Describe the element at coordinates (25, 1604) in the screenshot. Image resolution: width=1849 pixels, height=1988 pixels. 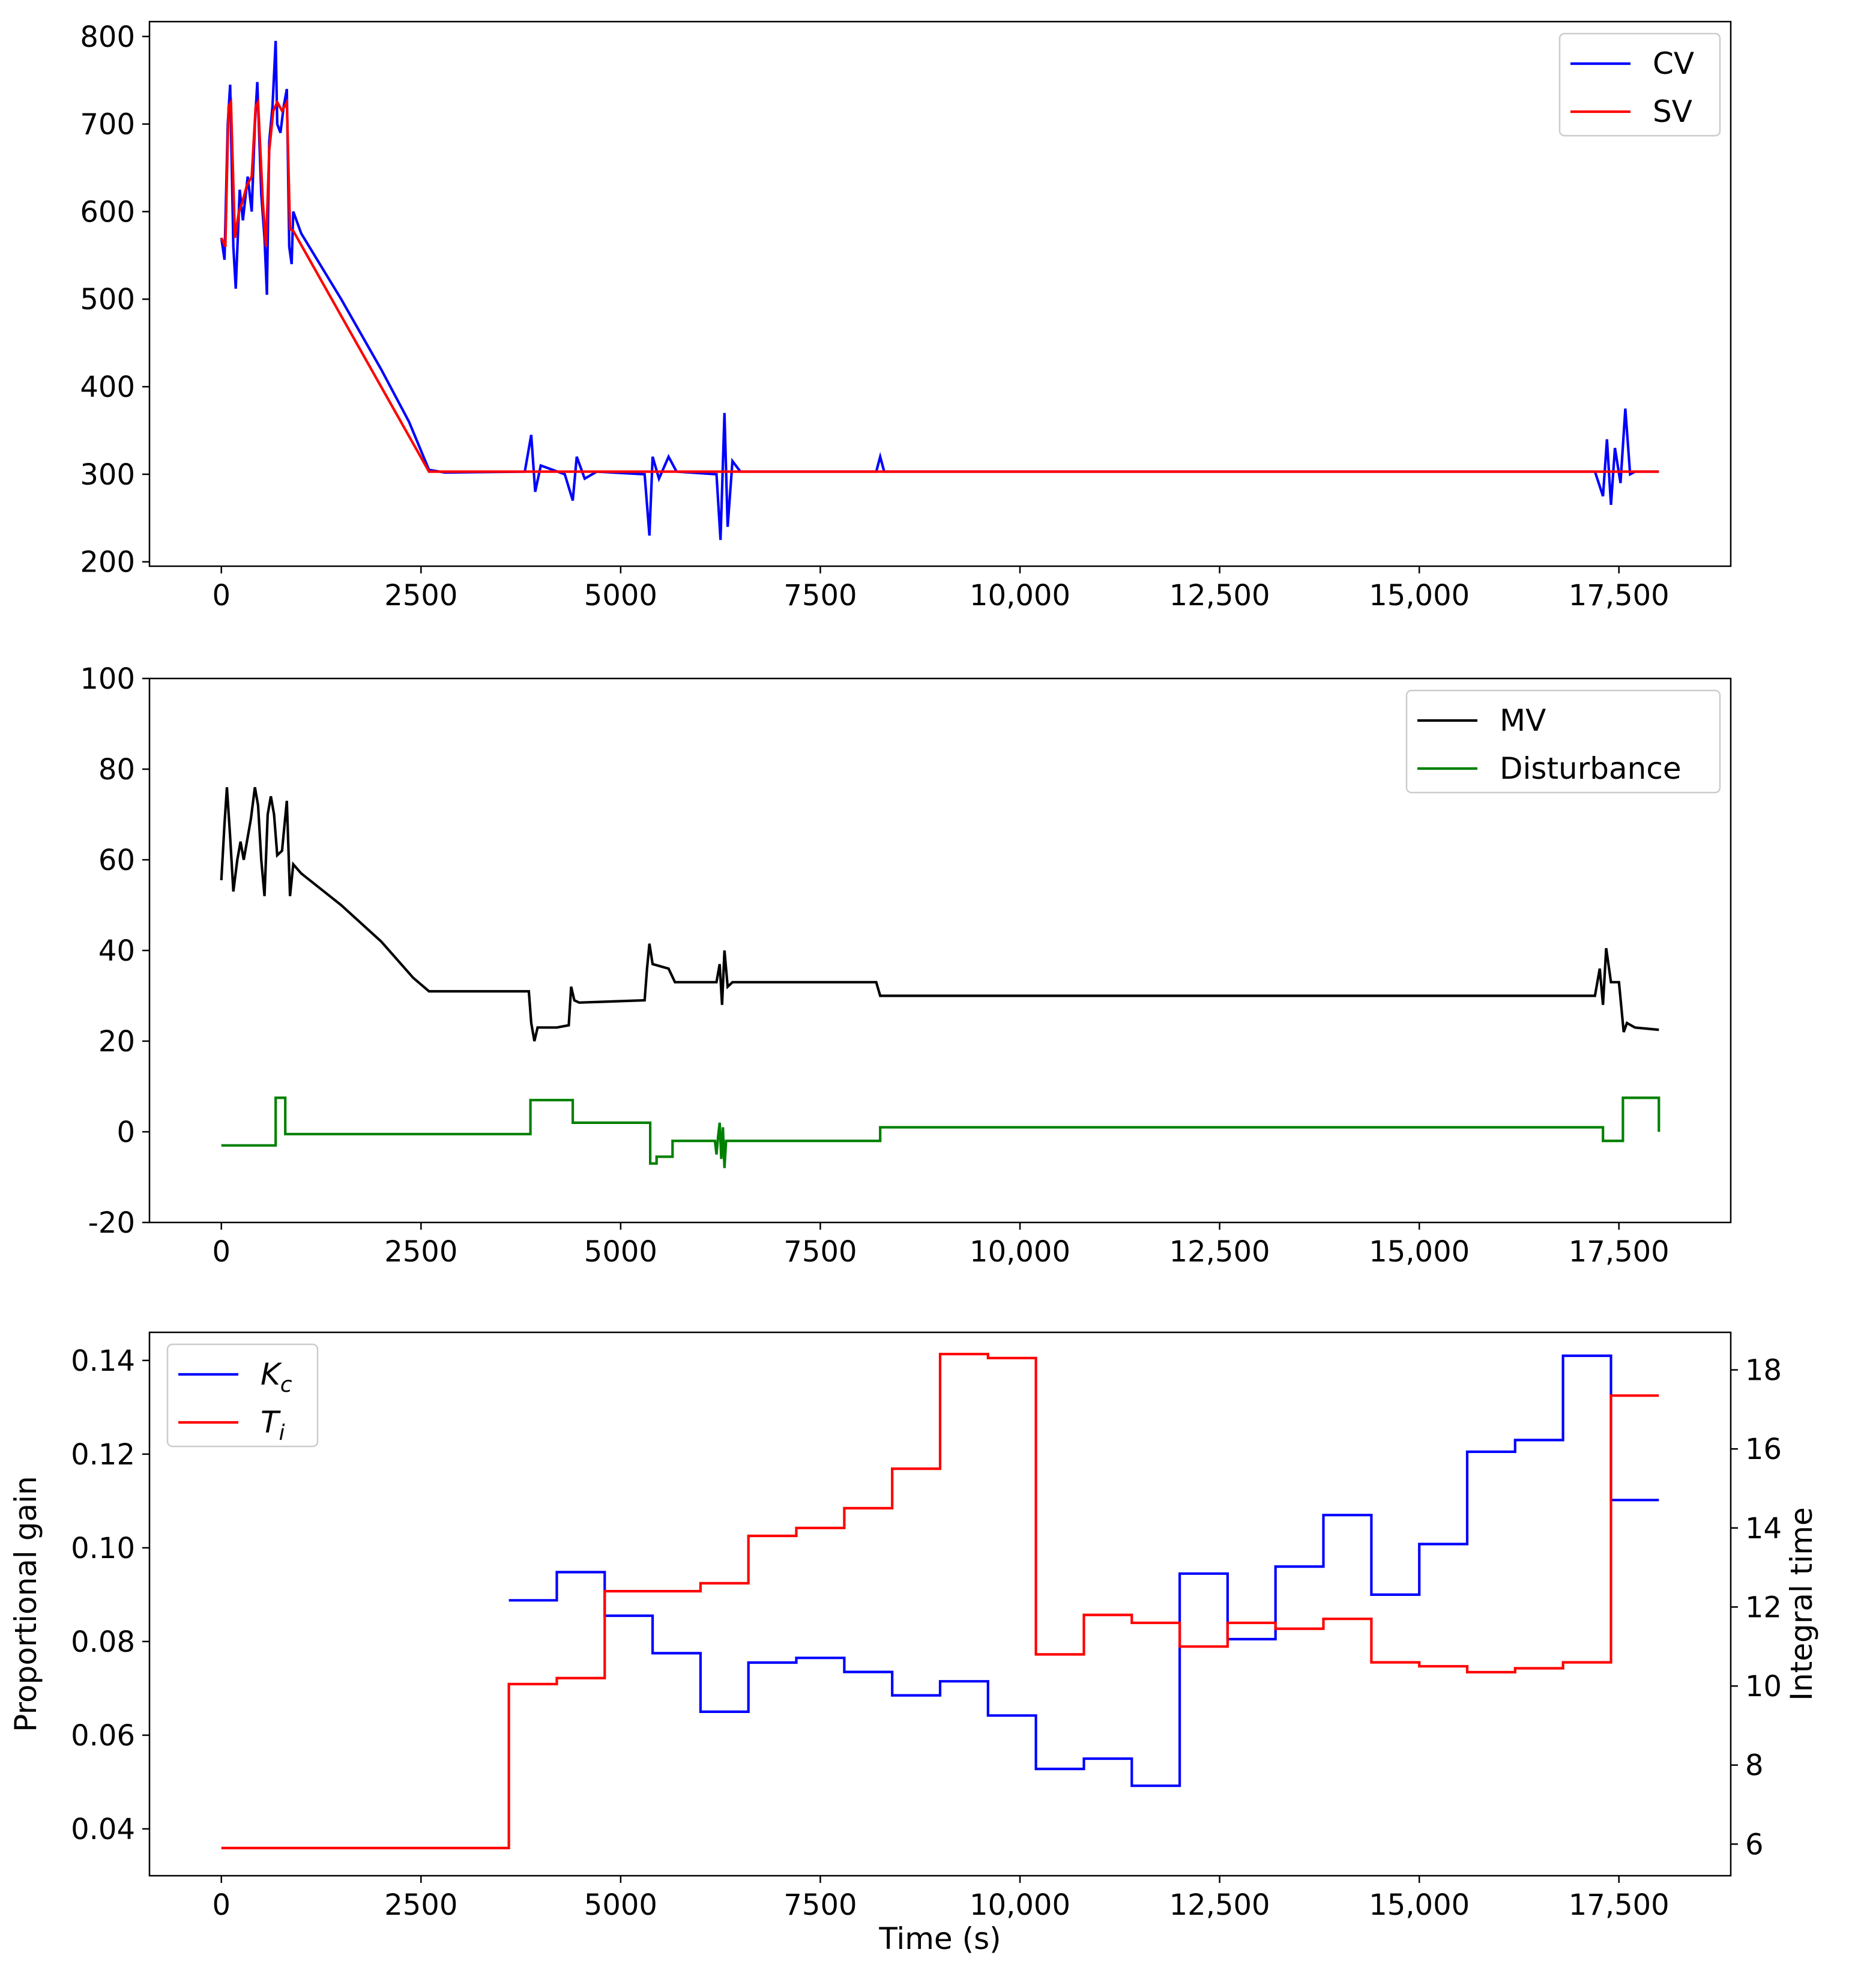
I see `y-axis-label: Proportional gain` at that location.